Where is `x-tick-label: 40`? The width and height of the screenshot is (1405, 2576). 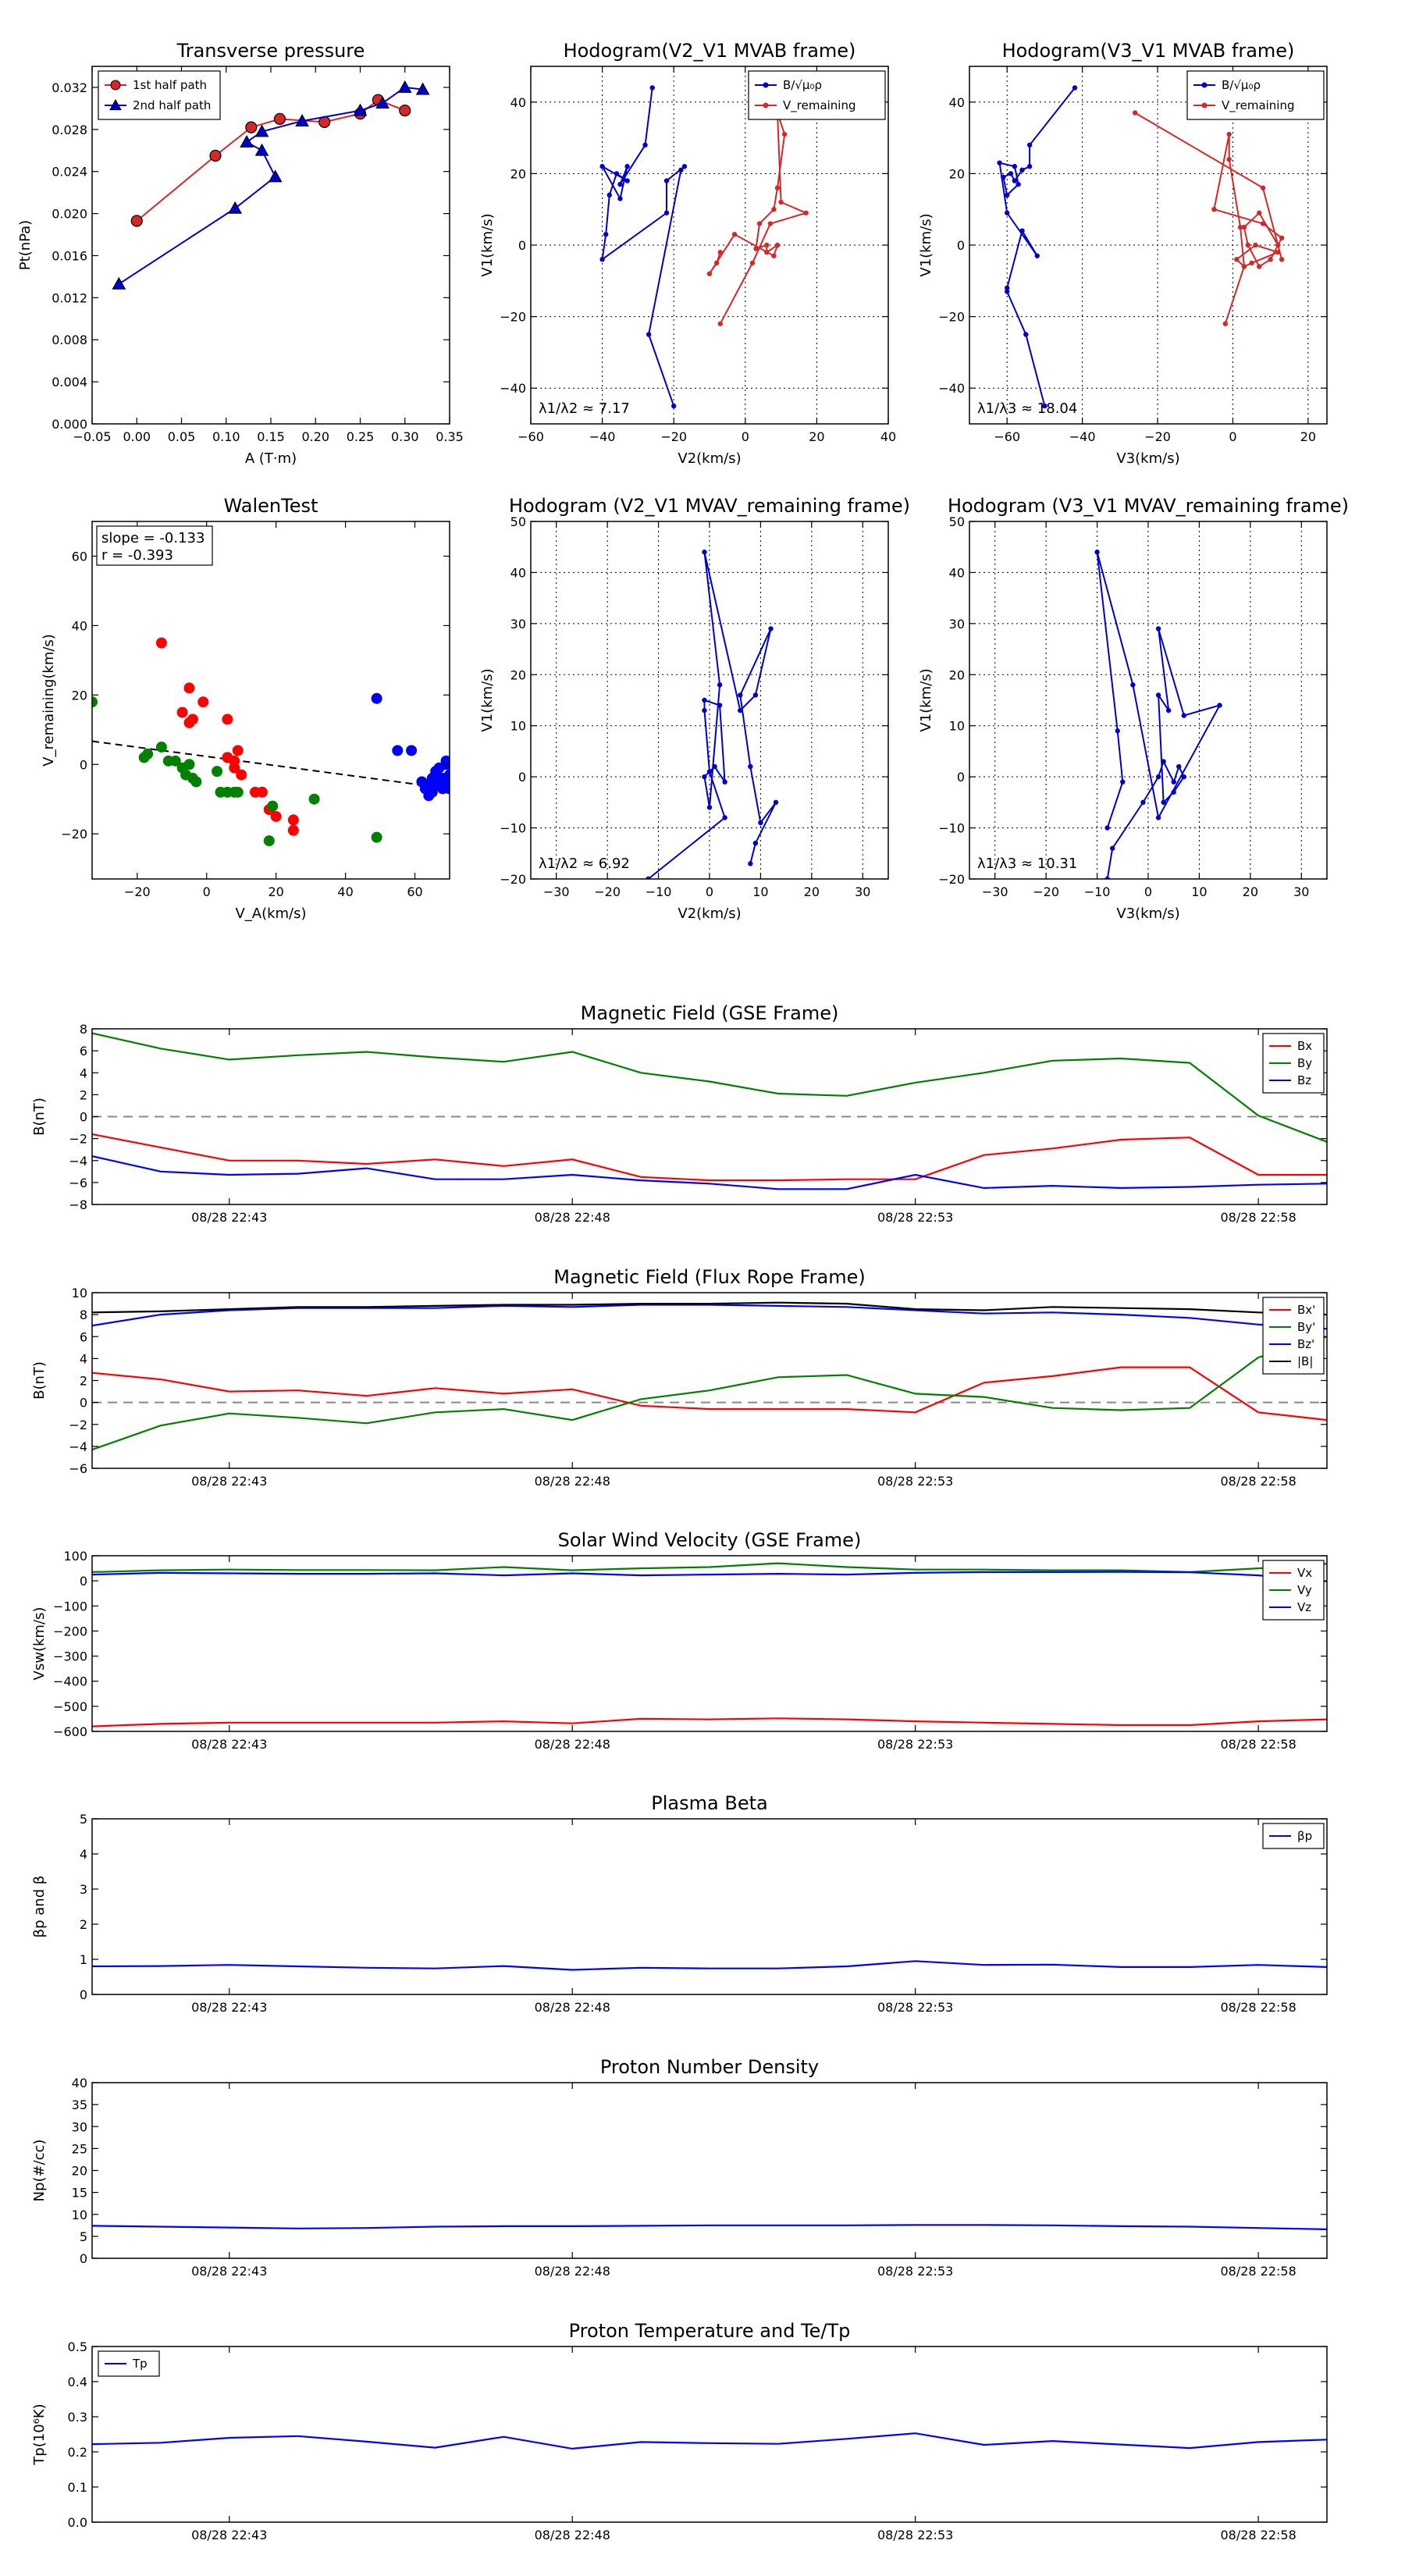
x-tick-label: 40 is located at coordinates (345, 891).